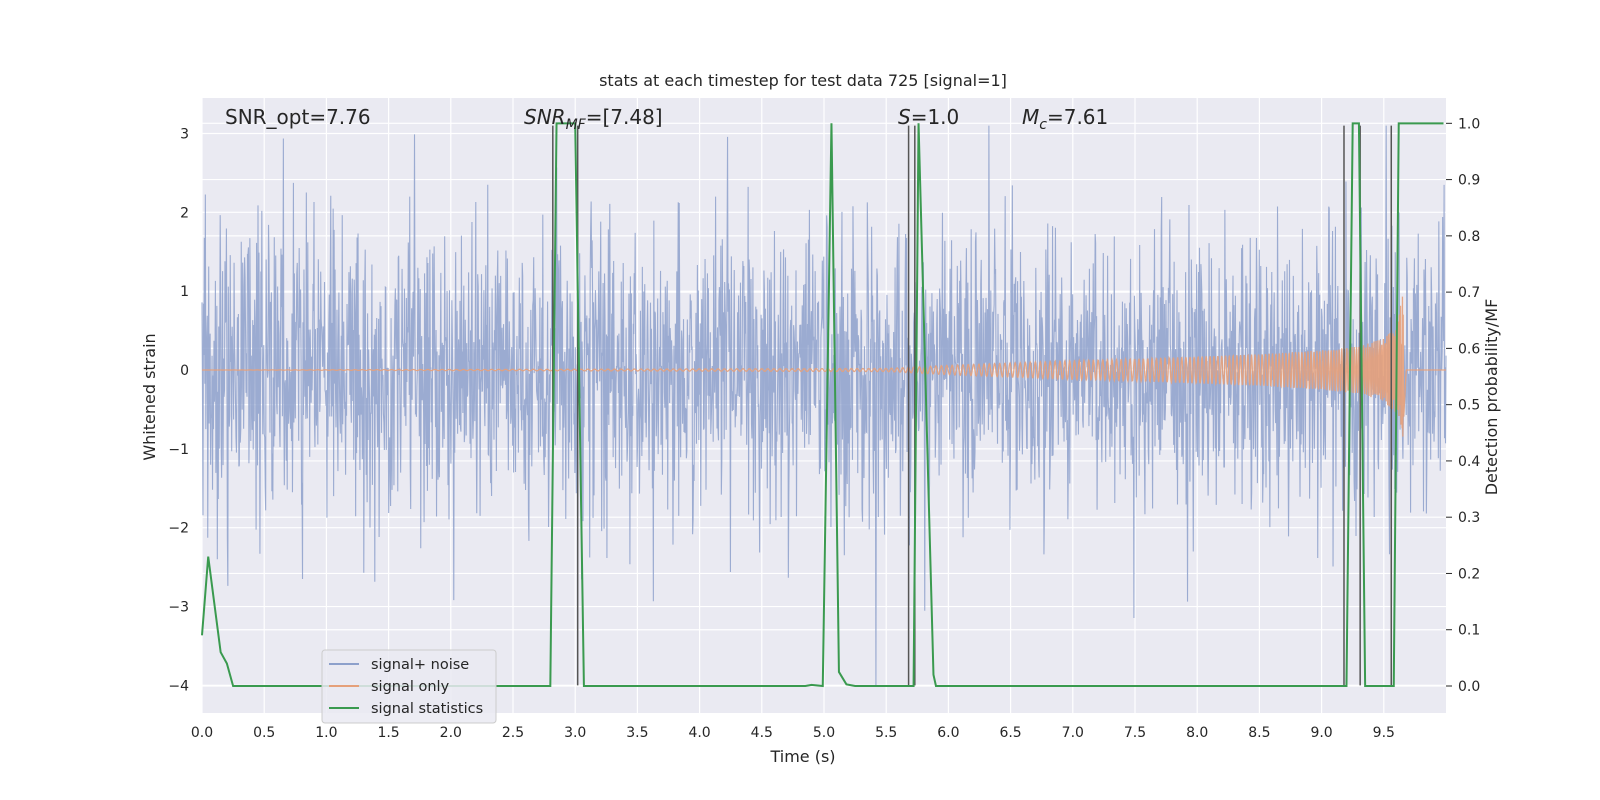  What do you see at coordinates (1469, 349) in the screenshot?
I see `y-right-tick-label: 0.6` at bounding box center [1469, 349].